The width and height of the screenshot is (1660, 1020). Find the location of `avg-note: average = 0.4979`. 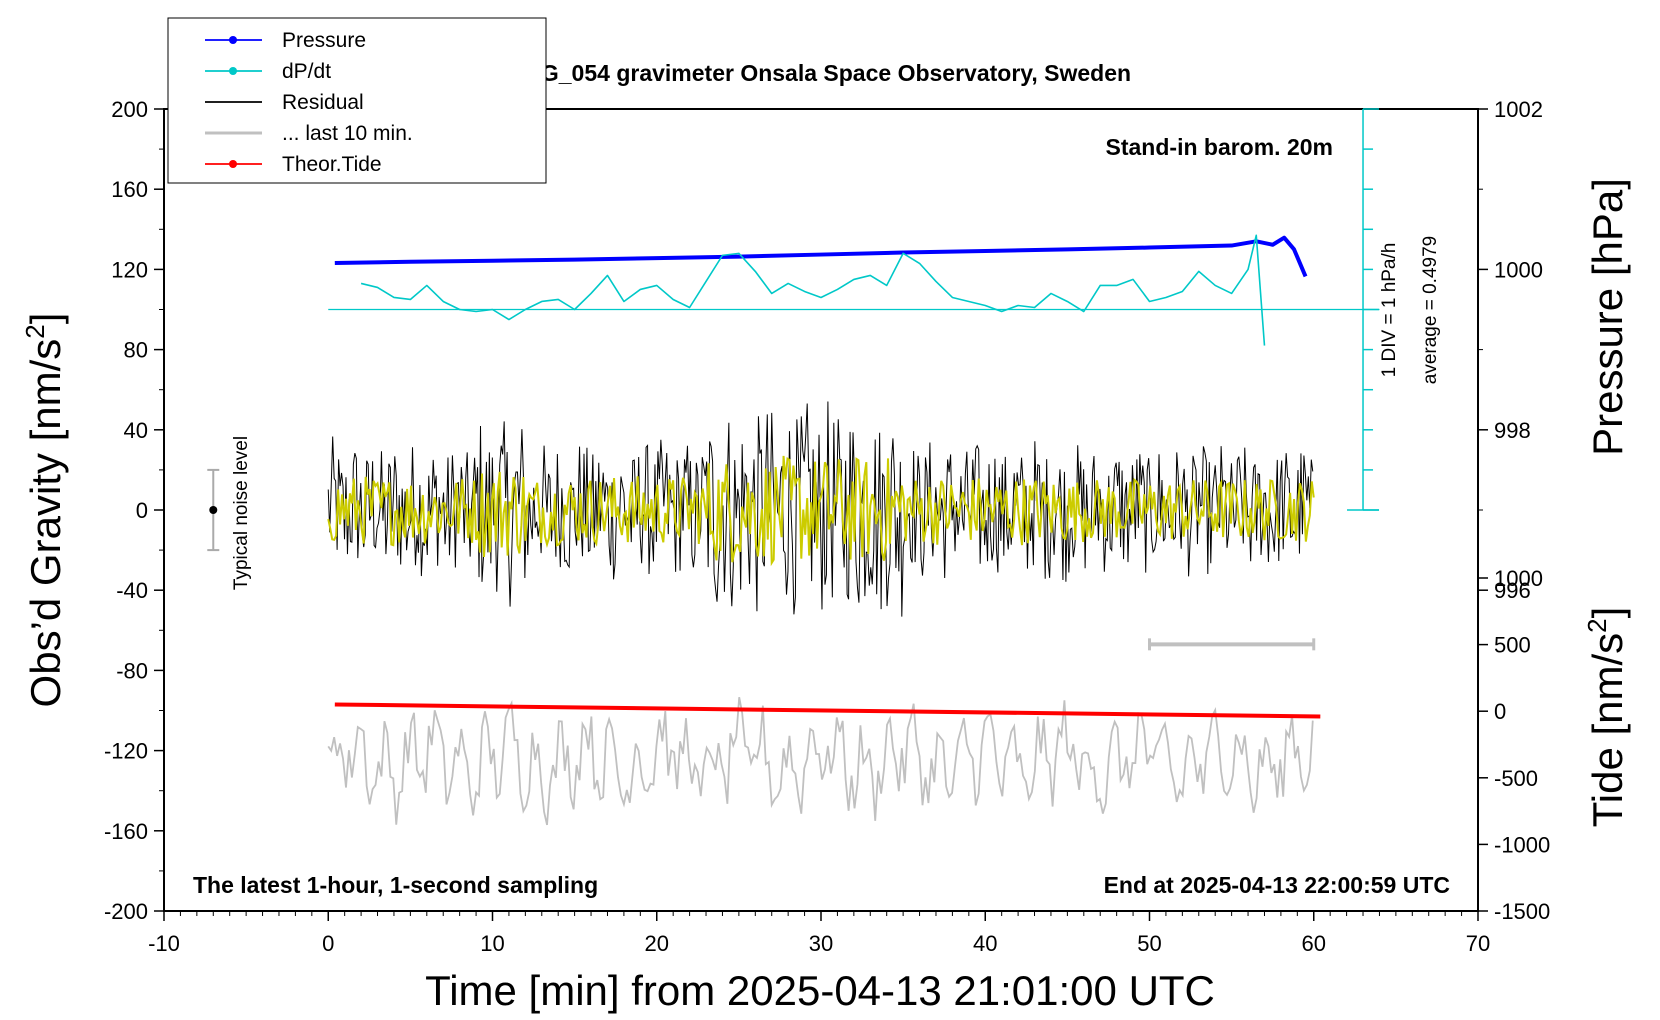

avg-note: average = 0.4979 is located at coordinates (1430, 310).